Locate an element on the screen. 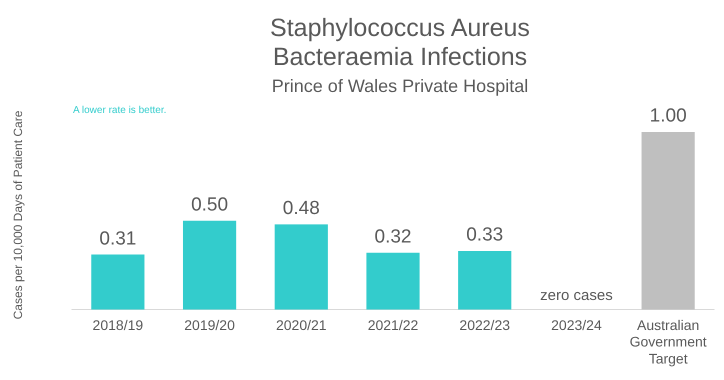 The image size is (724, 380). chart-title: Staphylococcus Aureus Bacteraemia Infections is located at coordinates (400, 43).